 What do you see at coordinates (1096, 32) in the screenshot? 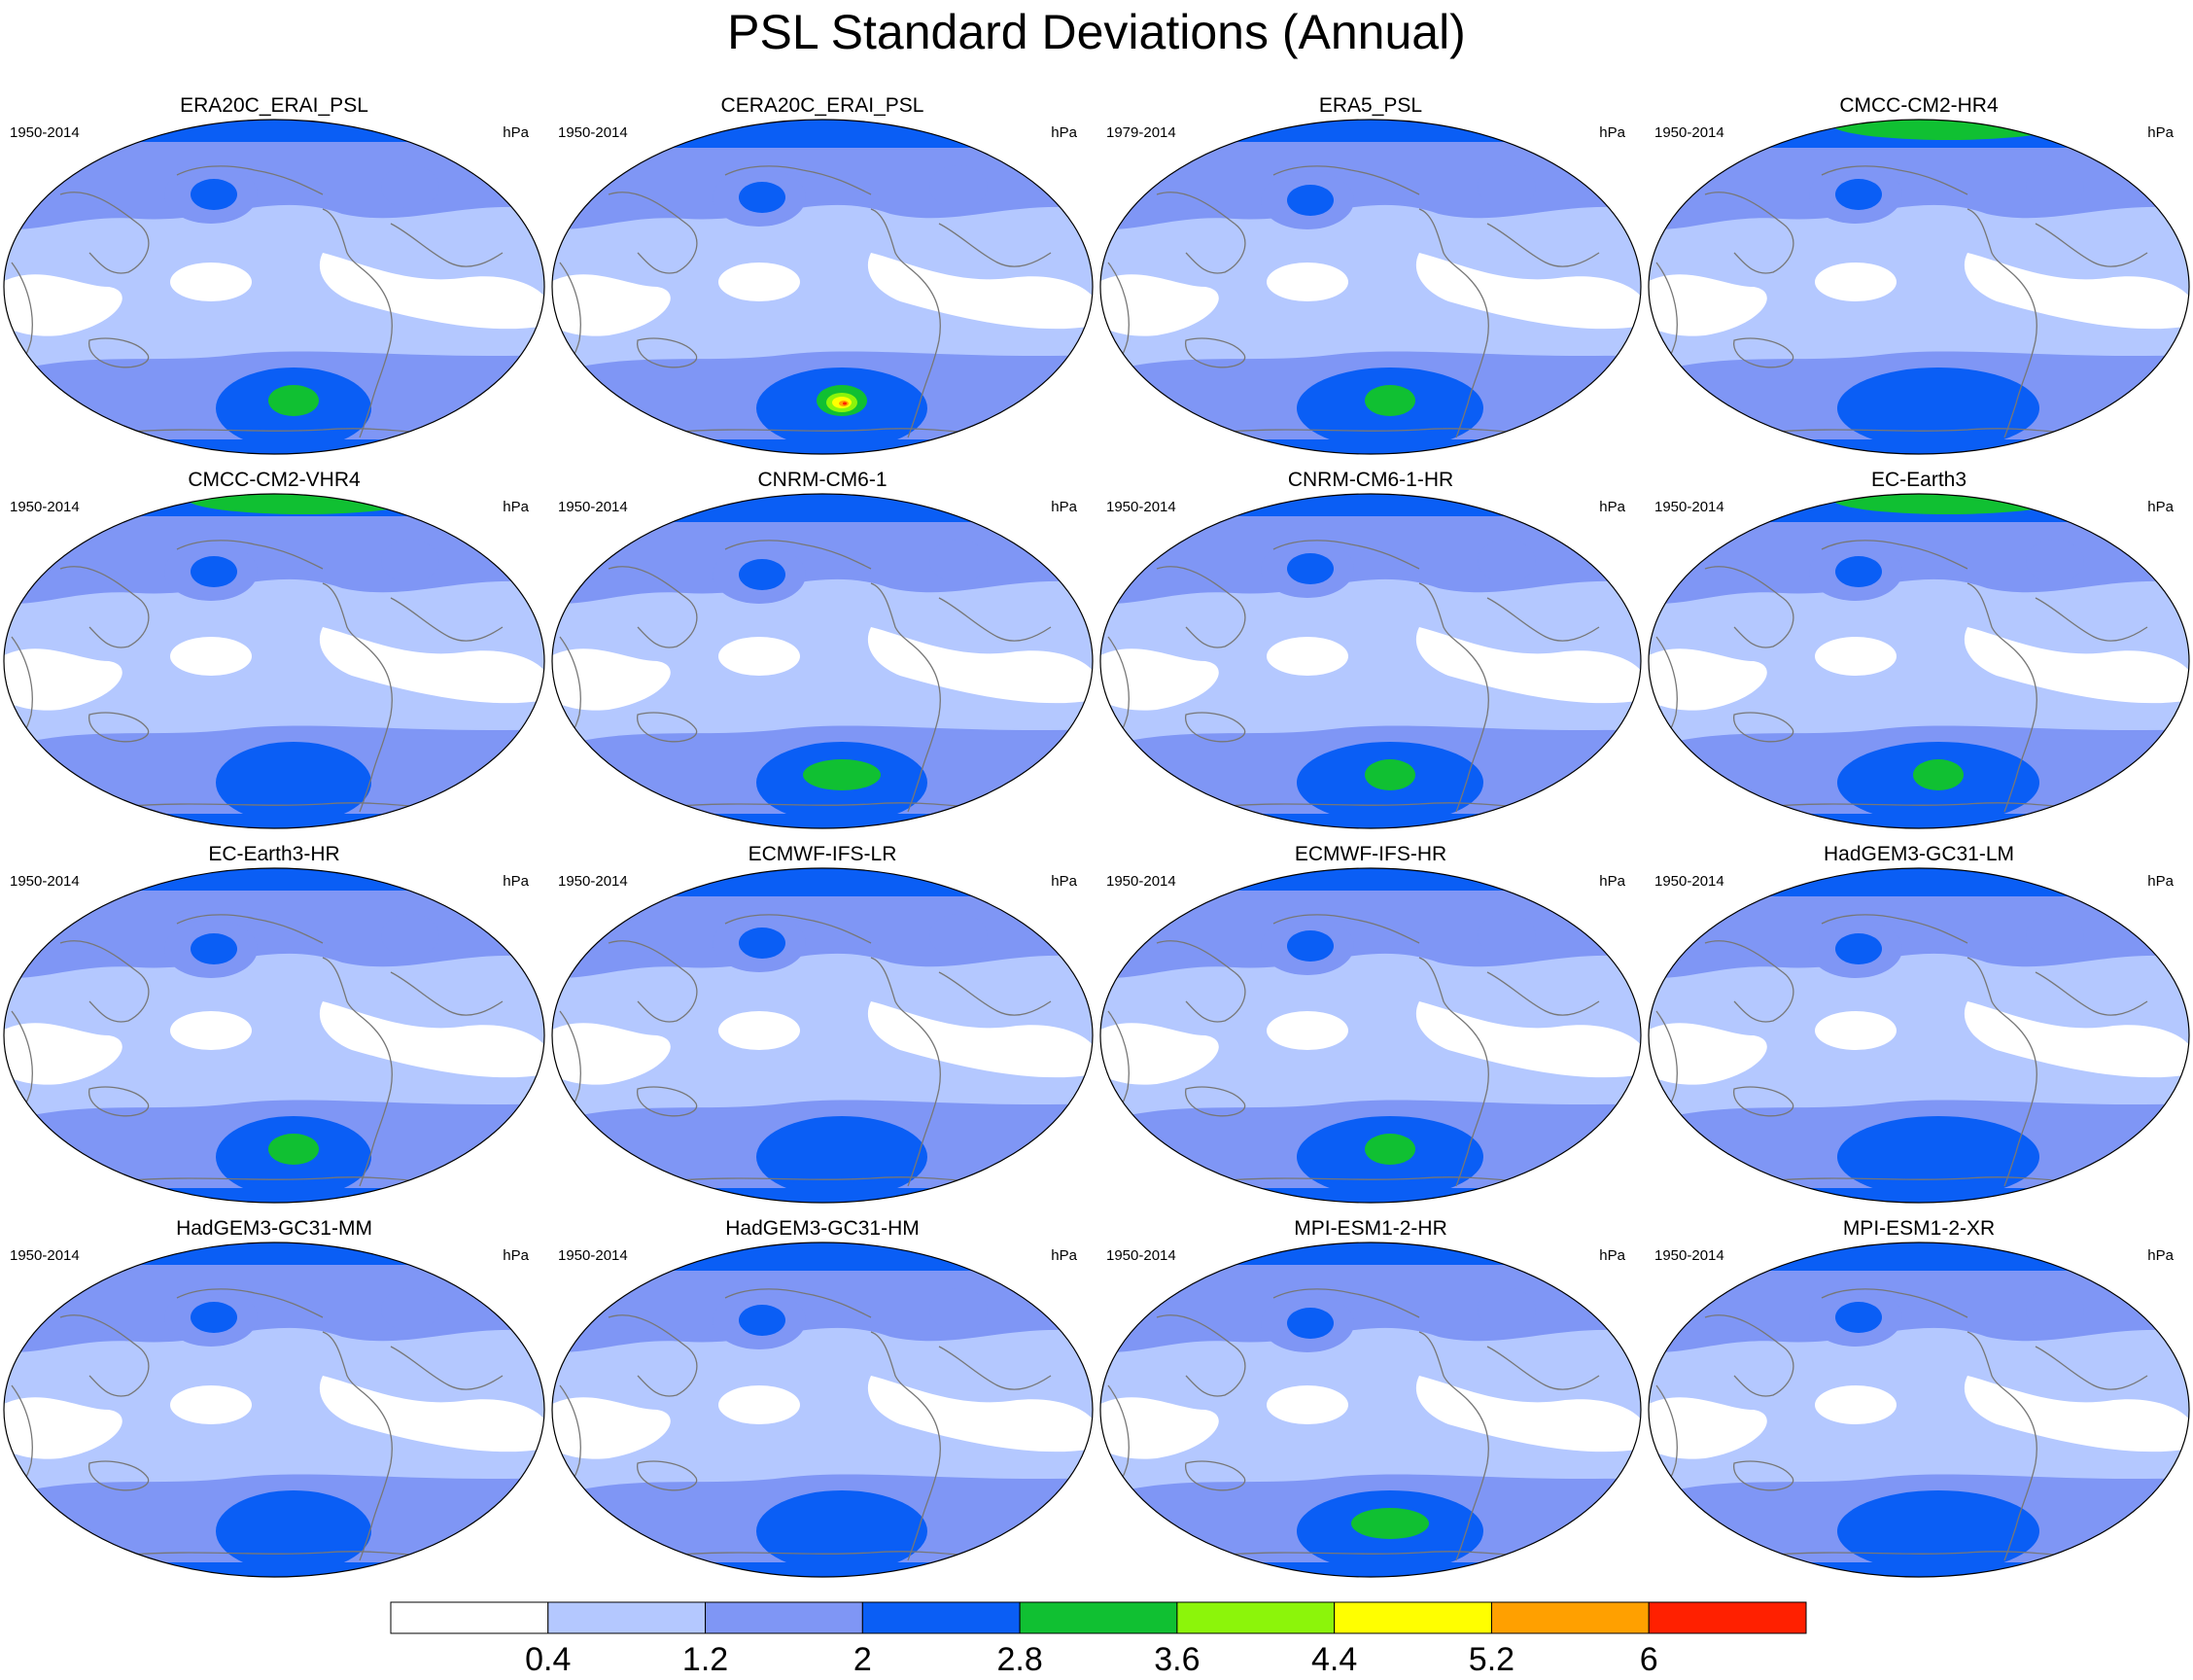
I see `figure-title: PSL Standard Deviations (Annual)` at bounding box center [1096, 32].